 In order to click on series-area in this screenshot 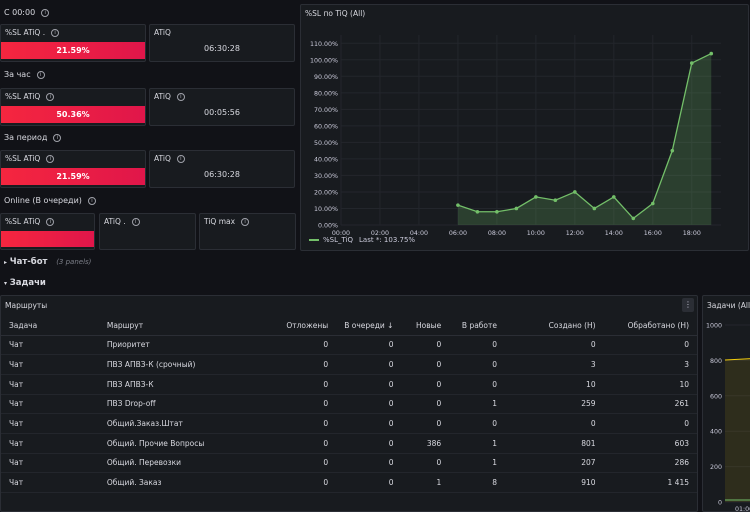, I will do `click(737, 430)`.